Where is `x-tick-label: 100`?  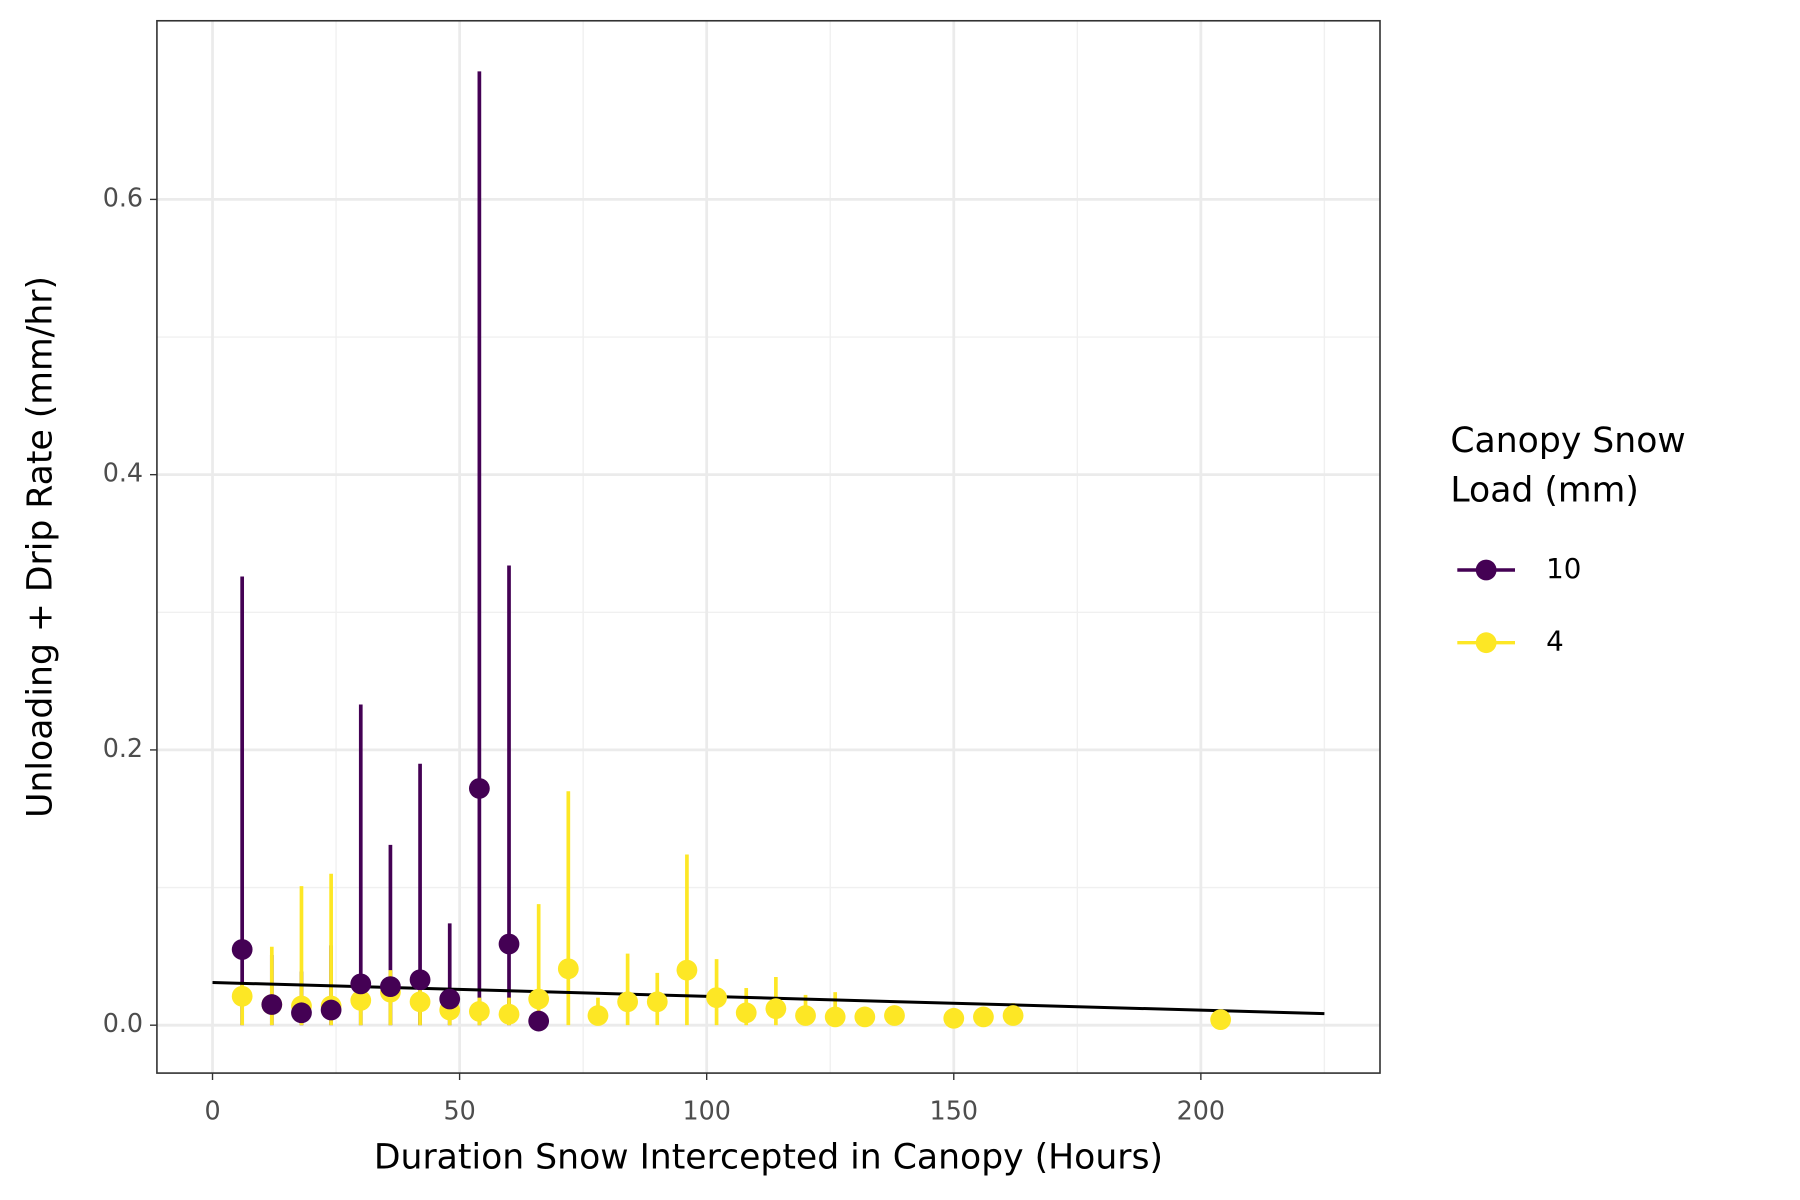
x-tick-label: 100 is located at coordinates (706, 1110).